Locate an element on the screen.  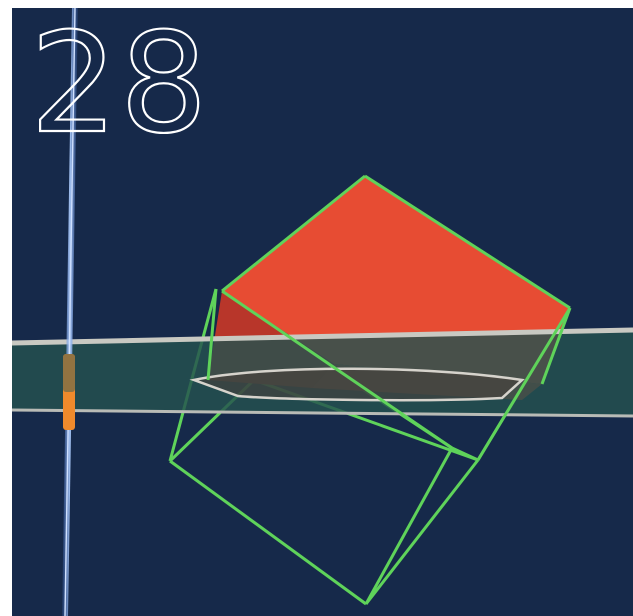
frame-number: 28 is located at coordinates (120, 86).